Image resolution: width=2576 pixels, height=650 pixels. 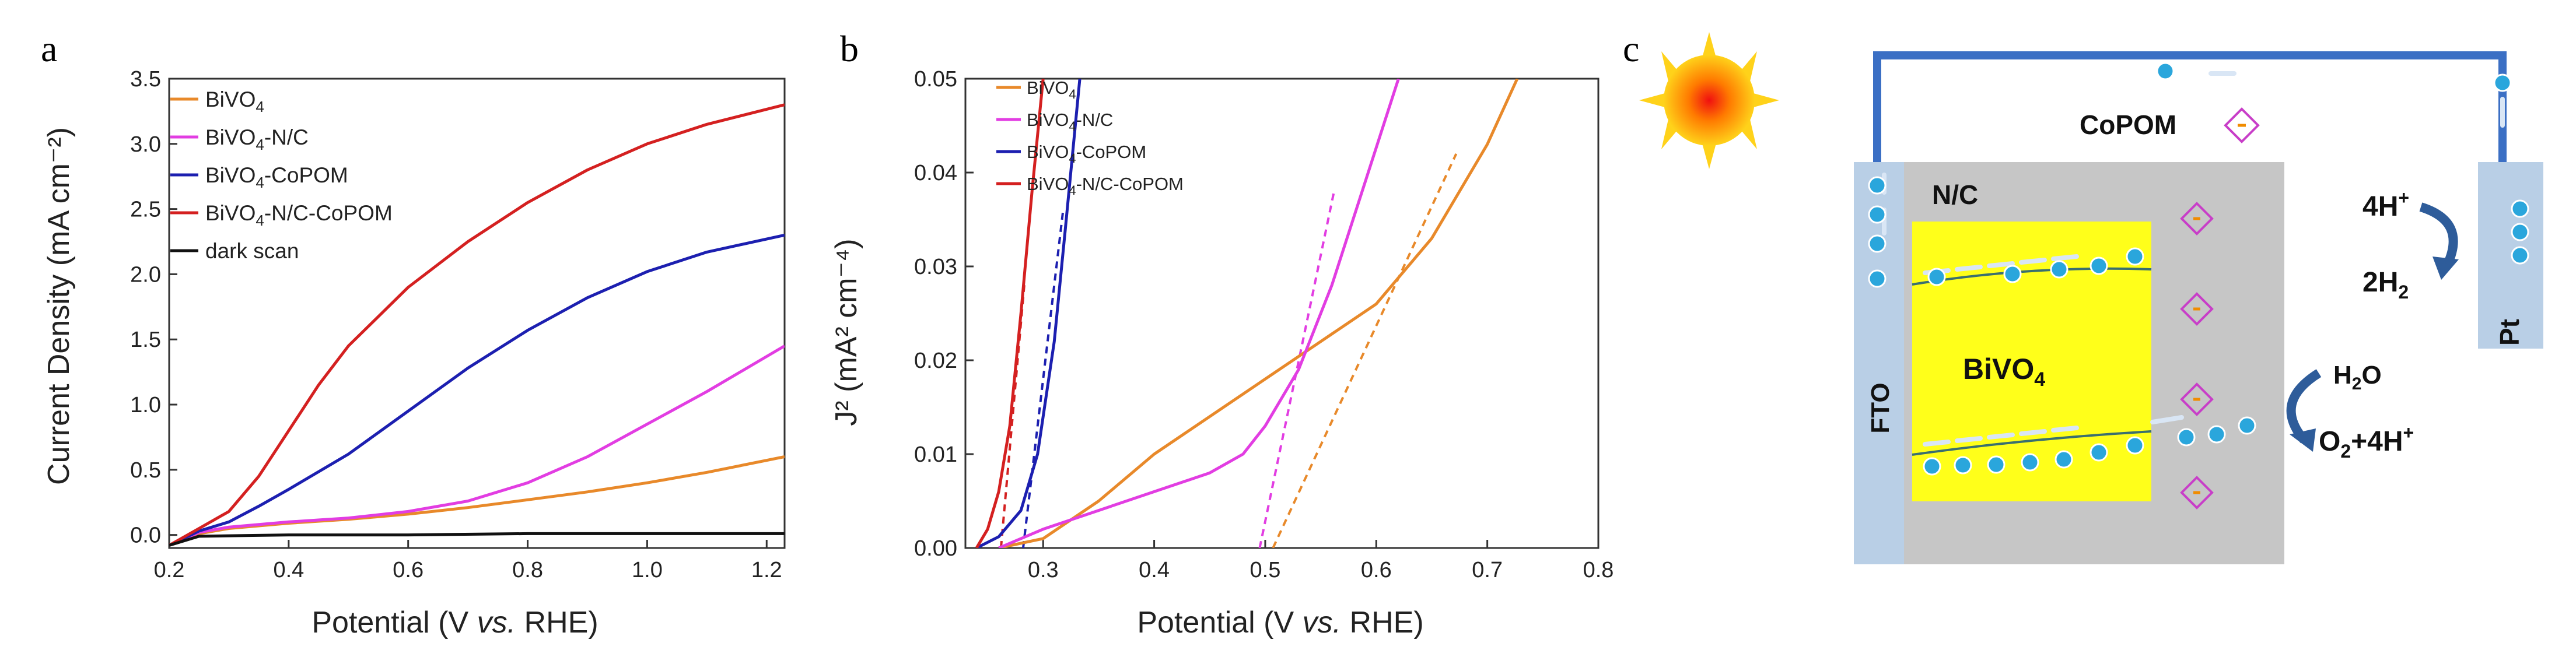 I want to click on chart-a-legend-item-bivo4-nc-copom: BiVO4-N/C-CoPOM, so click(x=281, y=215).